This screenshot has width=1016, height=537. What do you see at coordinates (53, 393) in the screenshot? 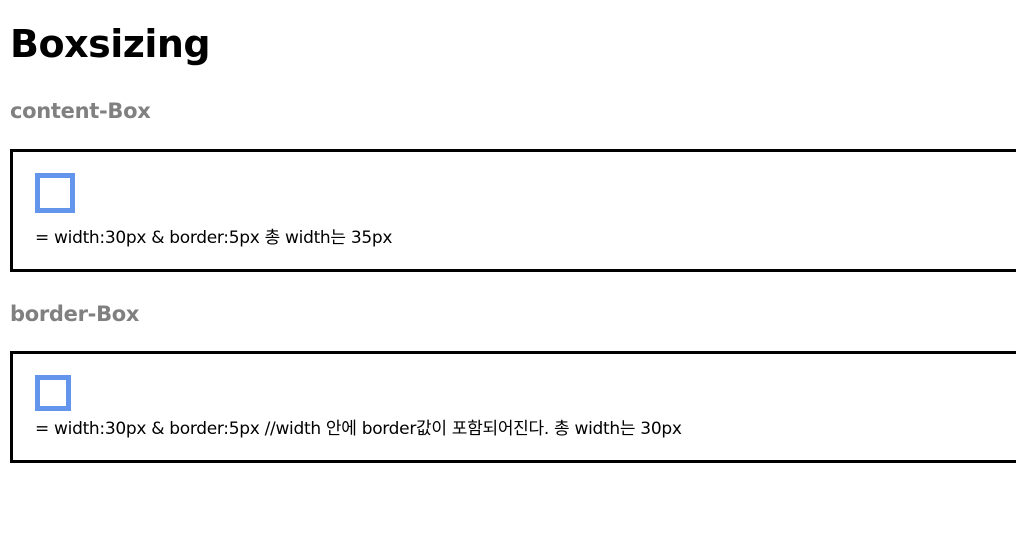
I see `border-box-sample` at bounding box center [53, 393].